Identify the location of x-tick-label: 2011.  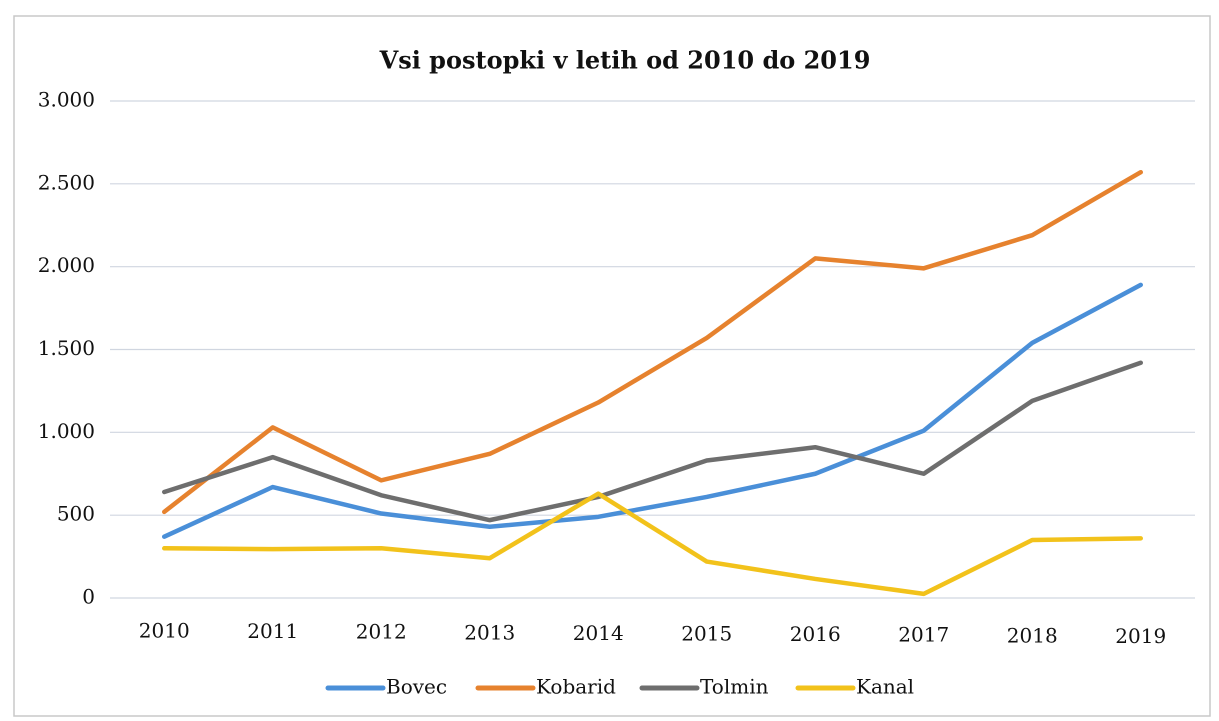
(272, 631).